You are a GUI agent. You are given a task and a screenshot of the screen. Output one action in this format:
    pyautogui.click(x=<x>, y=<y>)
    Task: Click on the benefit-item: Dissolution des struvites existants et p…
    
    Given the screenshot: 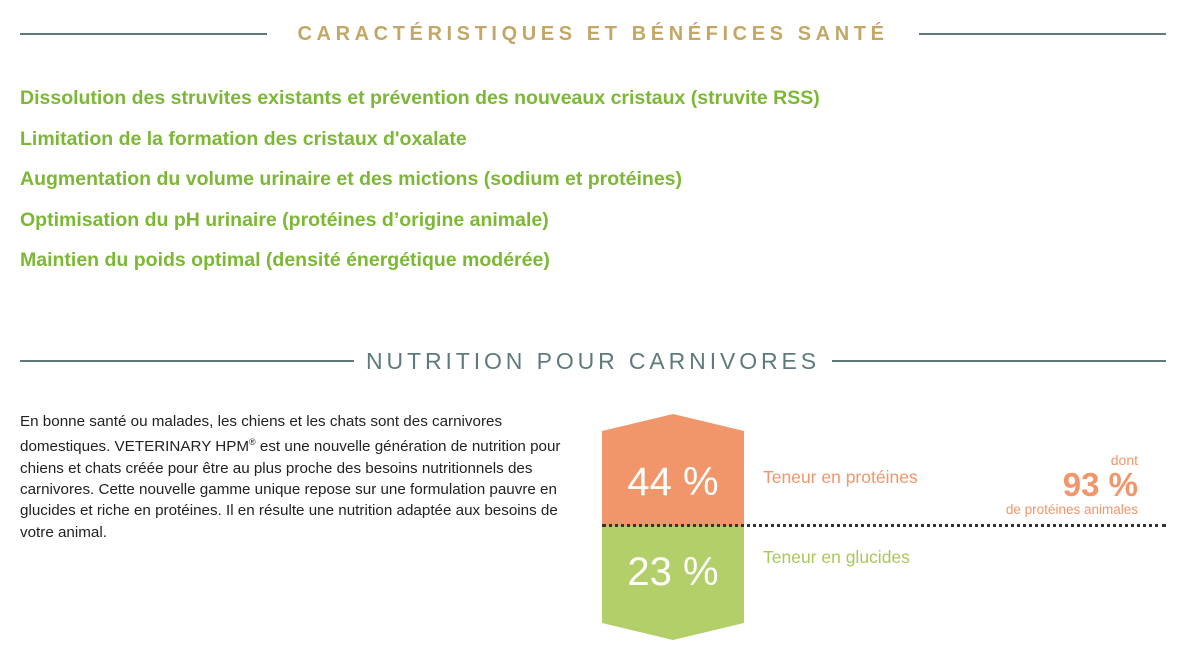 What is the action you would take?
    pyautogui.click(x=420, y=98)
    